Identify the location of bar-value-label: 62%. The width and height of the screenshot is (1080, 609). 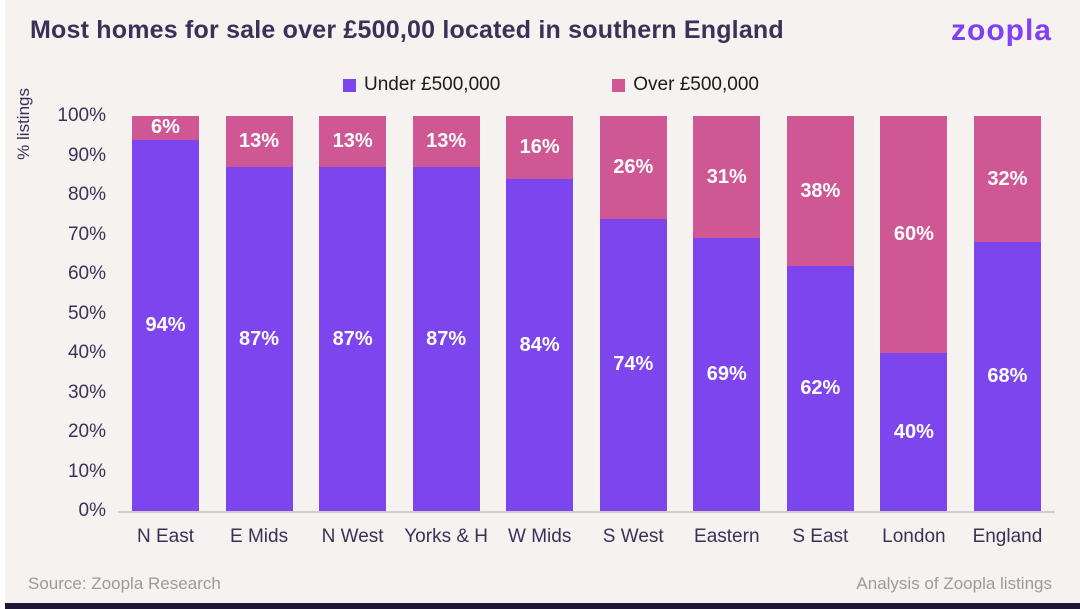
(820, 388).